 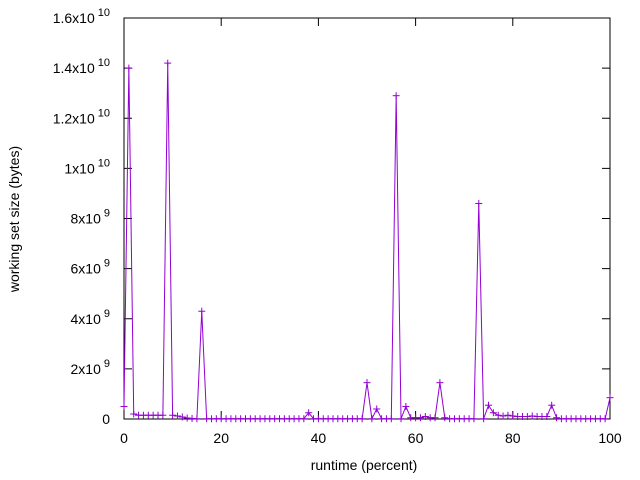 I want to click on x-tick-label: 0, so click(x=124, y=438).